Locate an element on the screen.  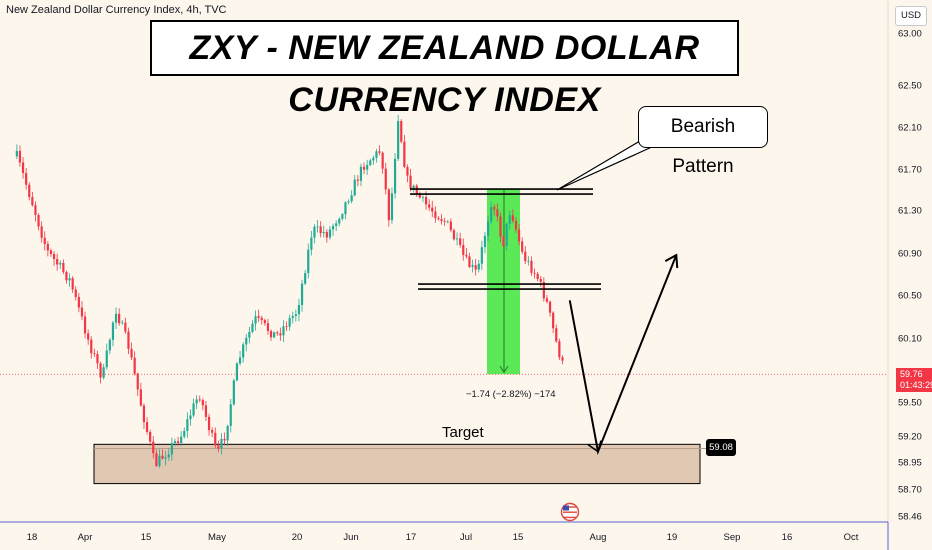
currency-button: USD is located at coordinates (911, 16).